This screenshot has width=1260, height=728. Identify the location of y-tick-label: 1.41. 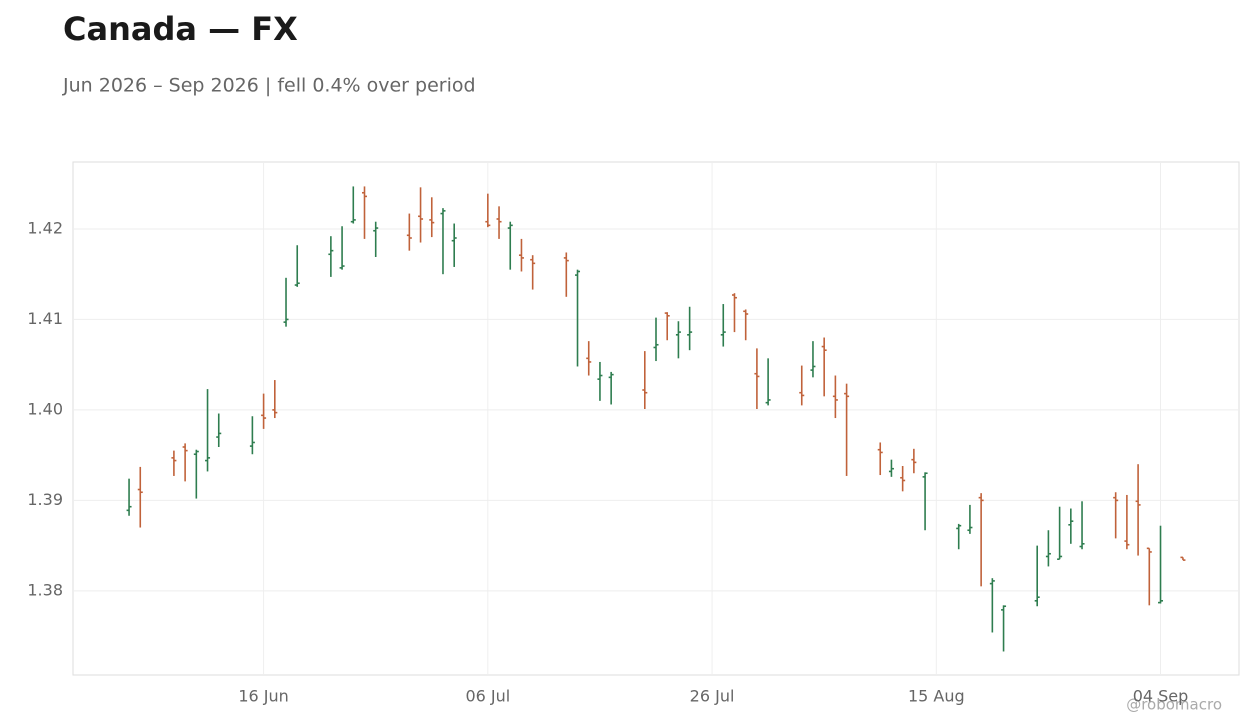
(45, 318).